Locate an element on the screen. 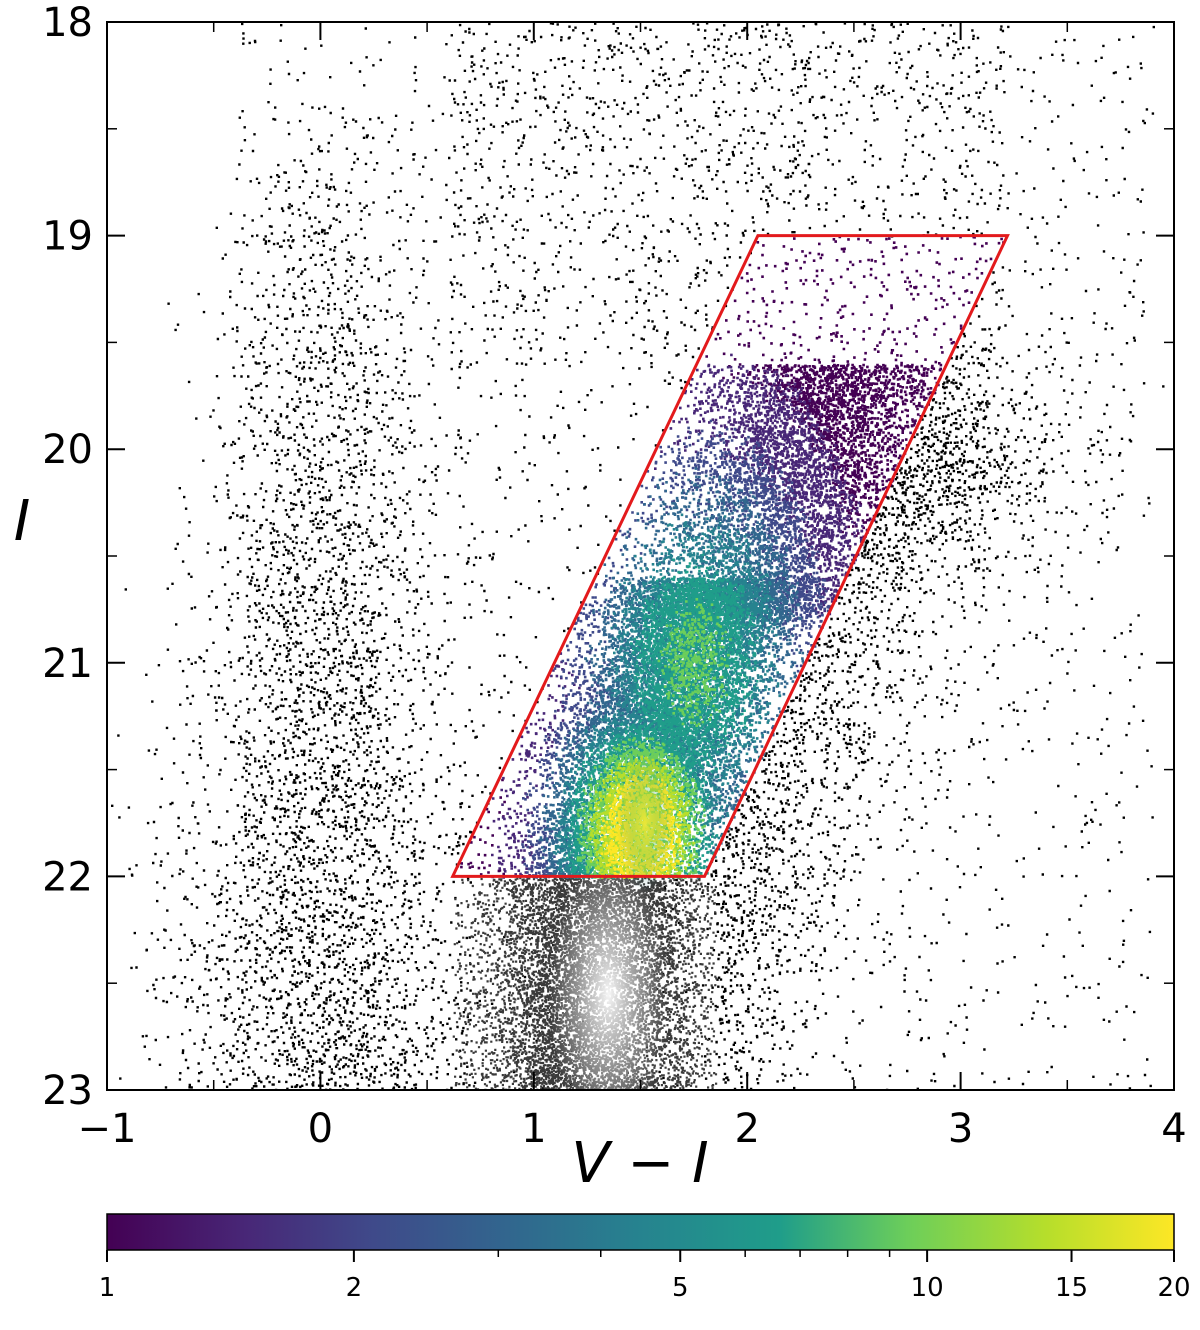 The image size is (1200, 1330). colorbar-tick-label: 20 is located at coordinates (1173, 1288).